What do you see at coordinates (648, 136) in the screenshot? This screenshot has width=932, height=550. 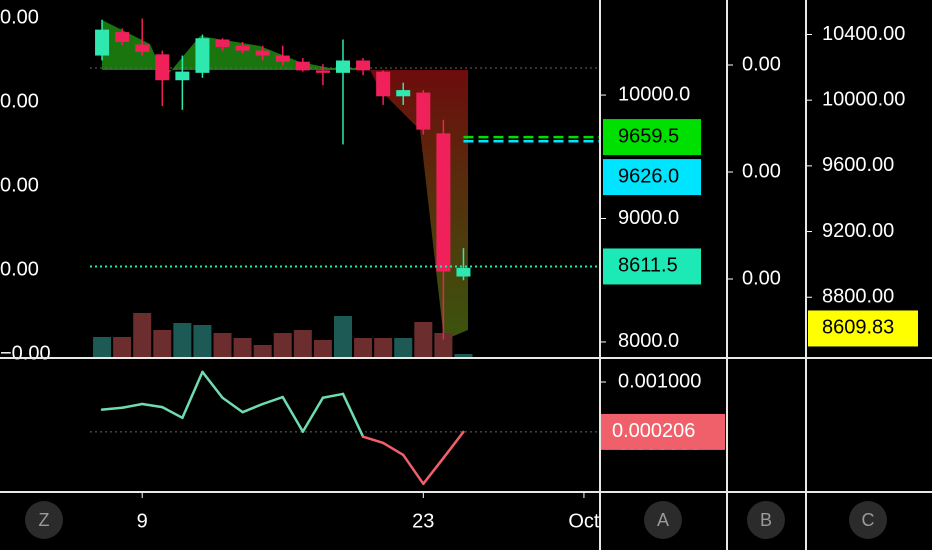 I see `price-box-label: 9659.5` at bounding box center [648, 136].